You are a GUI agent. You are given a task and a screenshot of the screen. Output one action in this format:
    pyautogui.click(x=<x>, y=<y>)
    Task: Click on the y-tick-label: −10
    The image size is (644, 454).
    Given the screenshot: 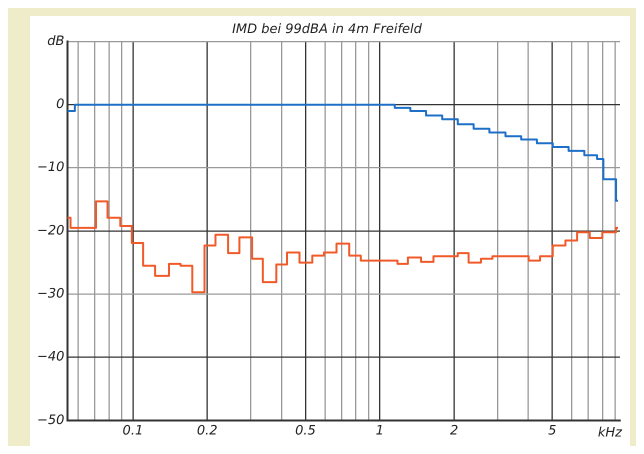 What is the action you would take?
    pyautogui.click(x=50, y=168)
    